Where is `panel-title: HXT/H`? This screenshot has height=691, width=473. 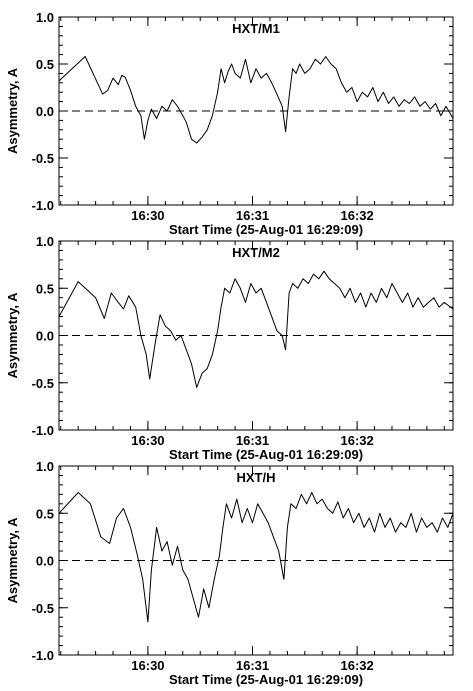 panel-title: HXT/H is located at coordinates (256, 477).